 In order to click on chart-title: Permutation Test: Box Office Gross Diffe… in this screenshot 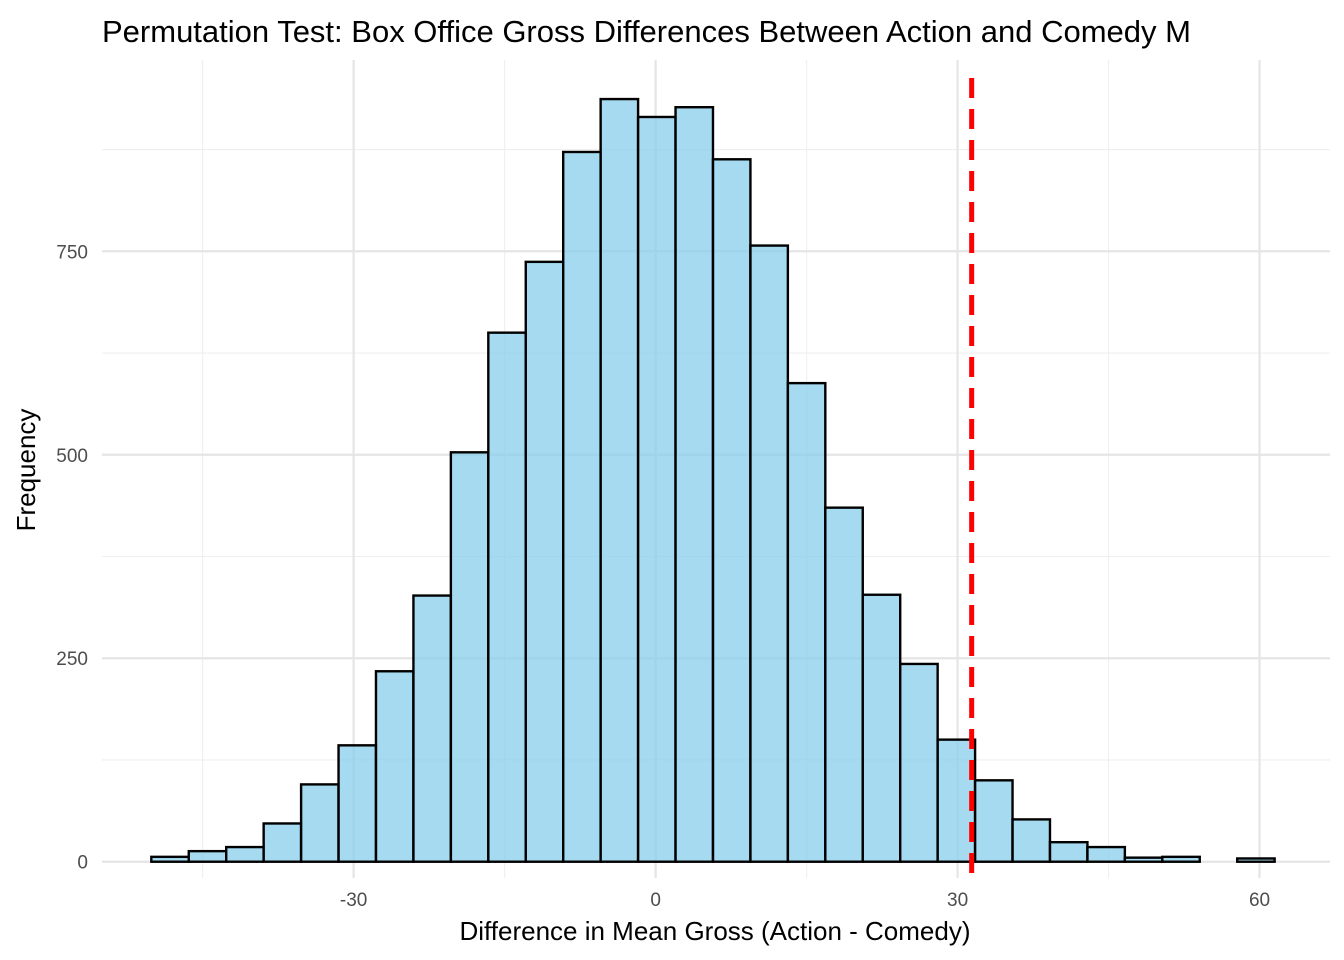, I will do `click(646, 31)`.